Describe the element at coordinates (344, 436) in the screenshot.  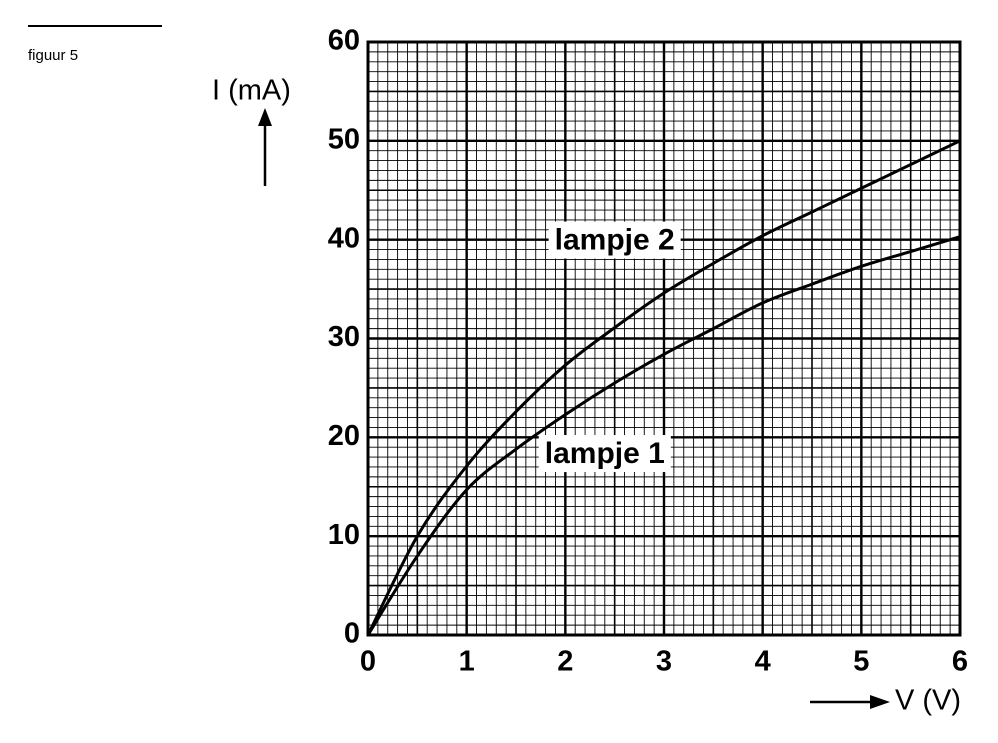
I see `y-tick-label: 20` at that location.